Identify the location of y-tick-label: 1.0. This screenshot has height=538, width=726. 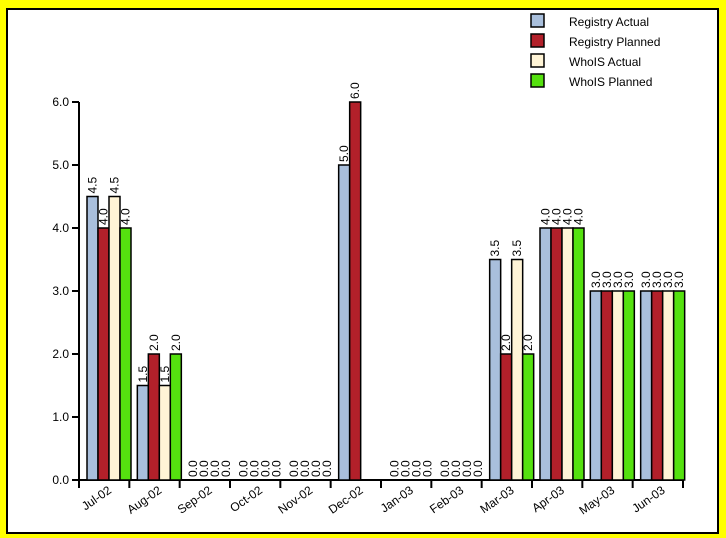
(60, 417).